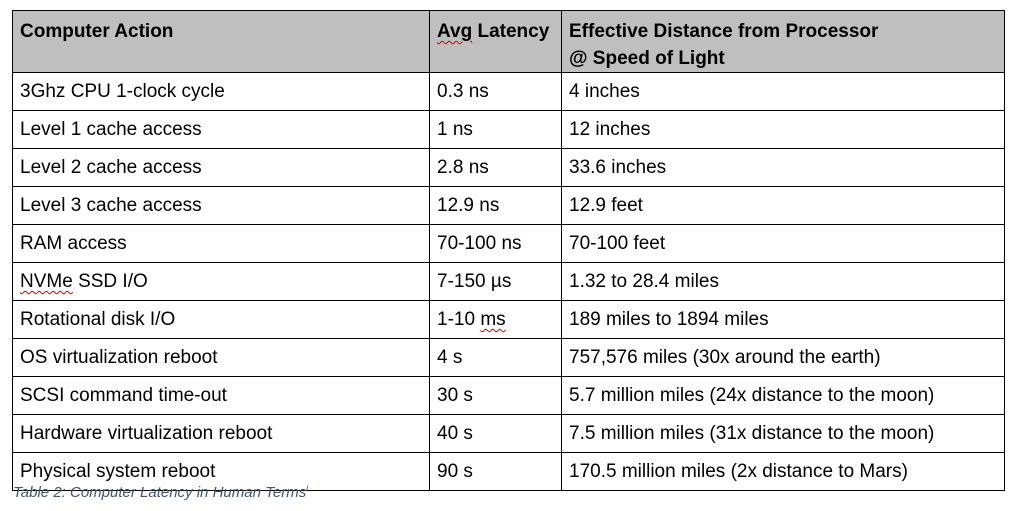 This screenshot has width=1016, height=511. Describe the element at coordinates (221, 319) in the screenshot. I see `cell-action: Rotational disk I/O` at that location.